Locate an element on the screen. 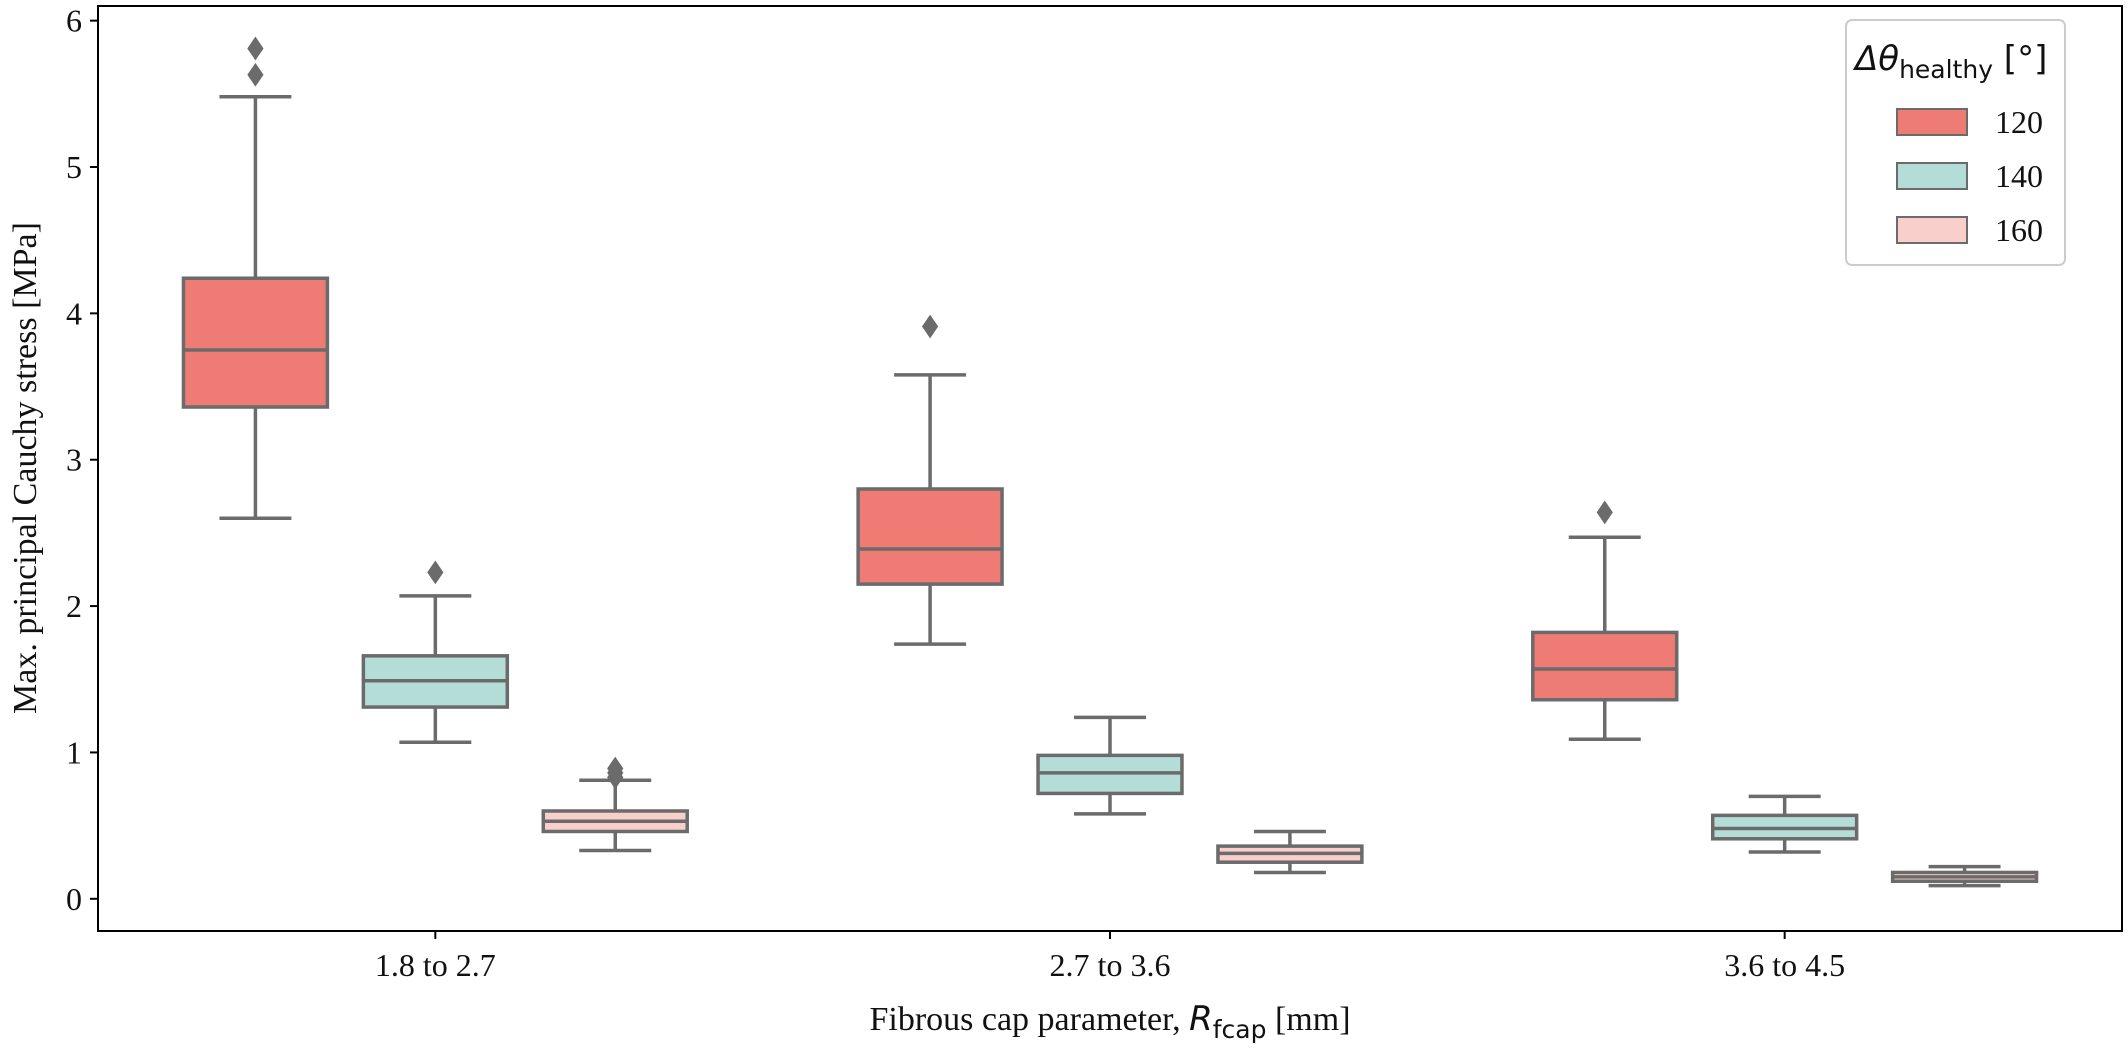  x-axis-label-symbol: R is located at coordinates (1201, 1019).